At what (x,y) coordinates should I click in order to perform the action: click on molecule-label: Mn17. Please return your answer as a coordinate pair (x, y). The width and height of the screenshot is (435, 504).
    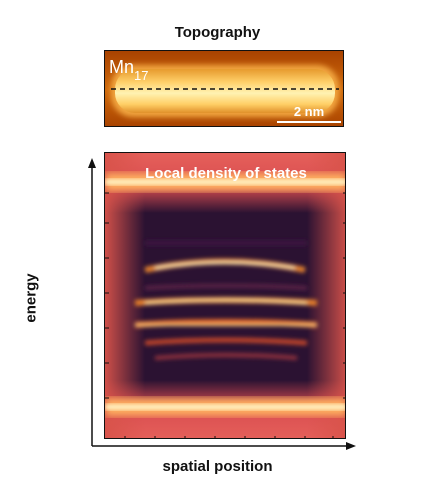
    Looking at the image, I should click on (128, 70).